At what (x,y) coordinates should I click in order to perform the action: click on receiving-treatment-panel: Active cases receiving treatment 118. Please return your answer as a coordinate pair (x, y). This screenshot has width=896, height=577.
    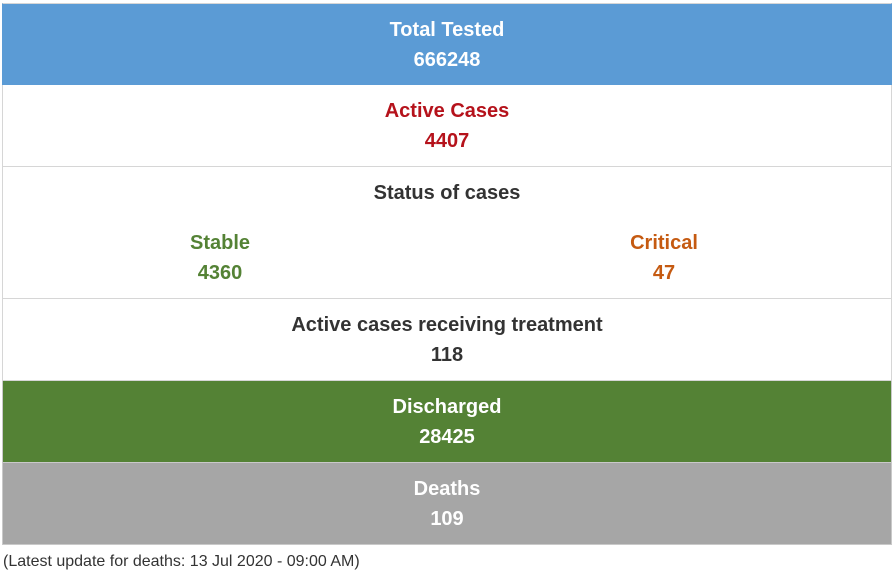
    Looking at the image, I should click on (447, 340).